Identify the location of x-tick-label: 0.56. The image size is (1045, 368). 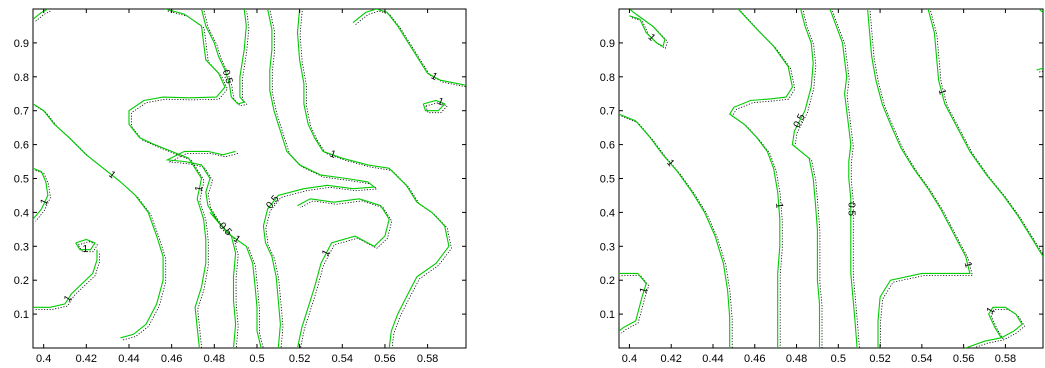
(963, 359).